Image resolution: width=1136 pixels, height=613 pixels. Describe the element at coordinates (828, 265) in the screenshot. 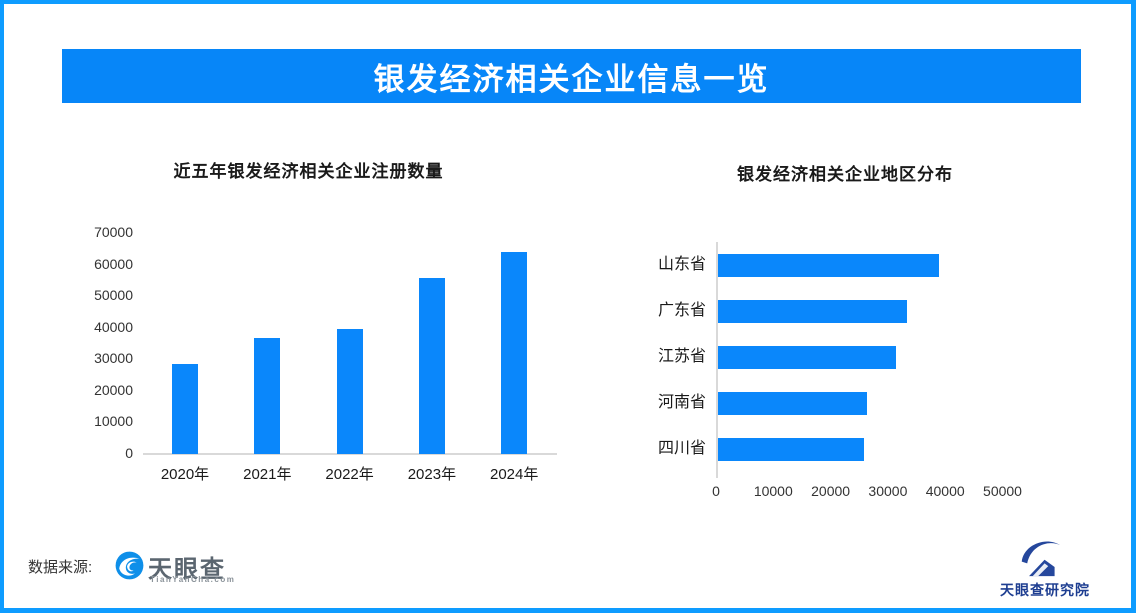

I see `region-bar-山东省` at that location.